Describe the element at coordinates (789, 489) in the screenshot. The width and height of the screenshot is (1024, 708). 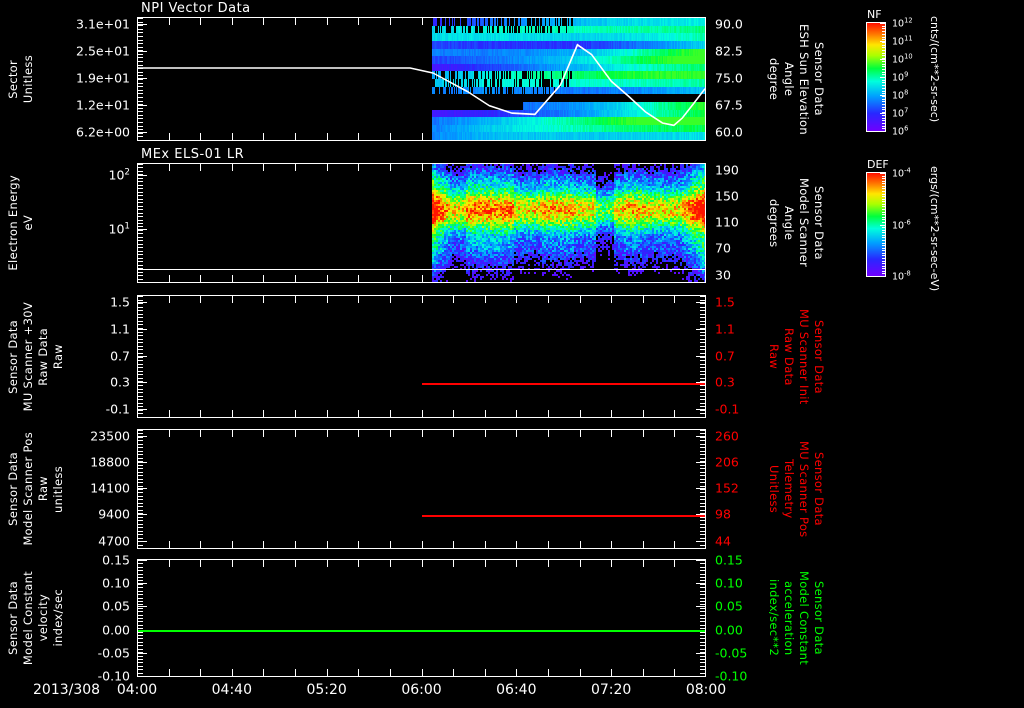
I see `axis-label-line: Telemetry` at that location.